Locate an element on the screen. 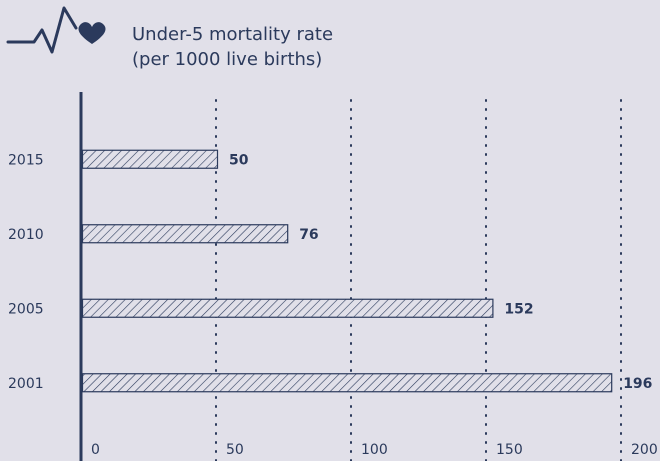  heart is located at coordinates (92, 33).